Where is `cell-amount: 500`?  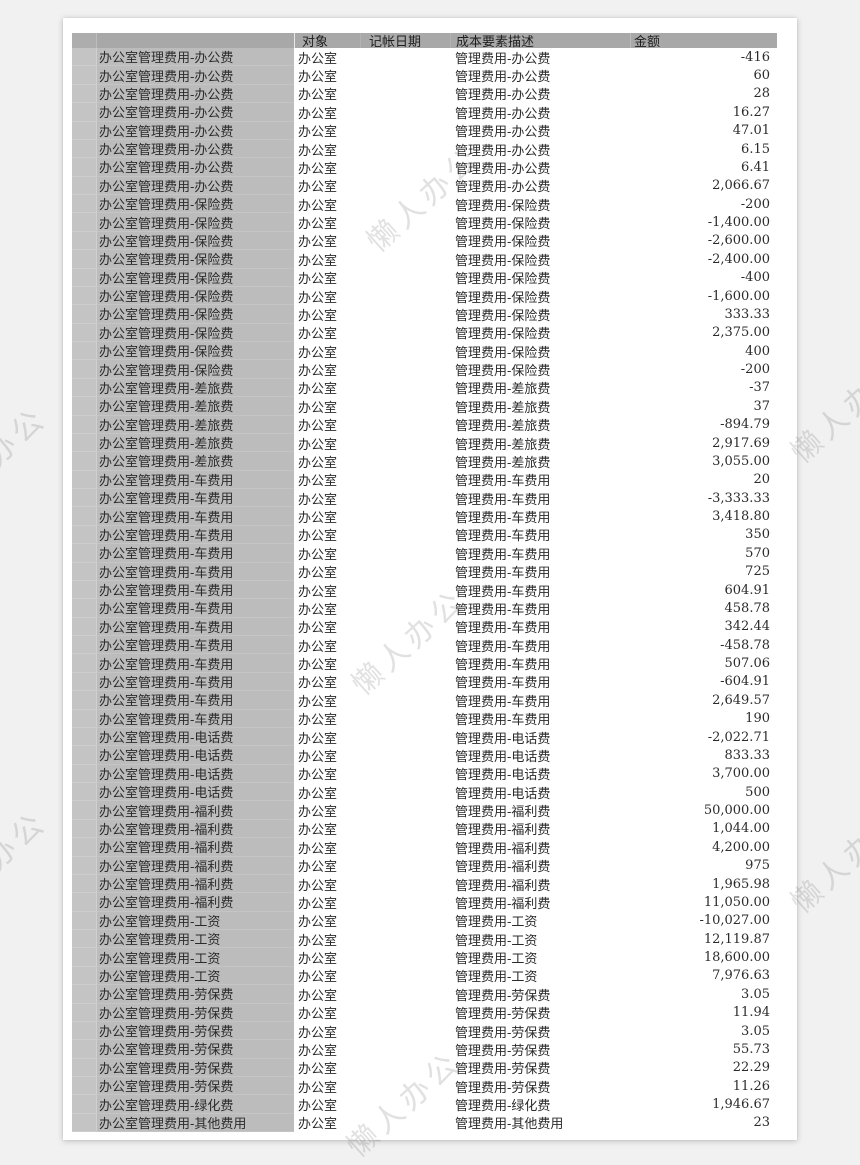
cell-amount: 500 is located at coordinates (757, 792).